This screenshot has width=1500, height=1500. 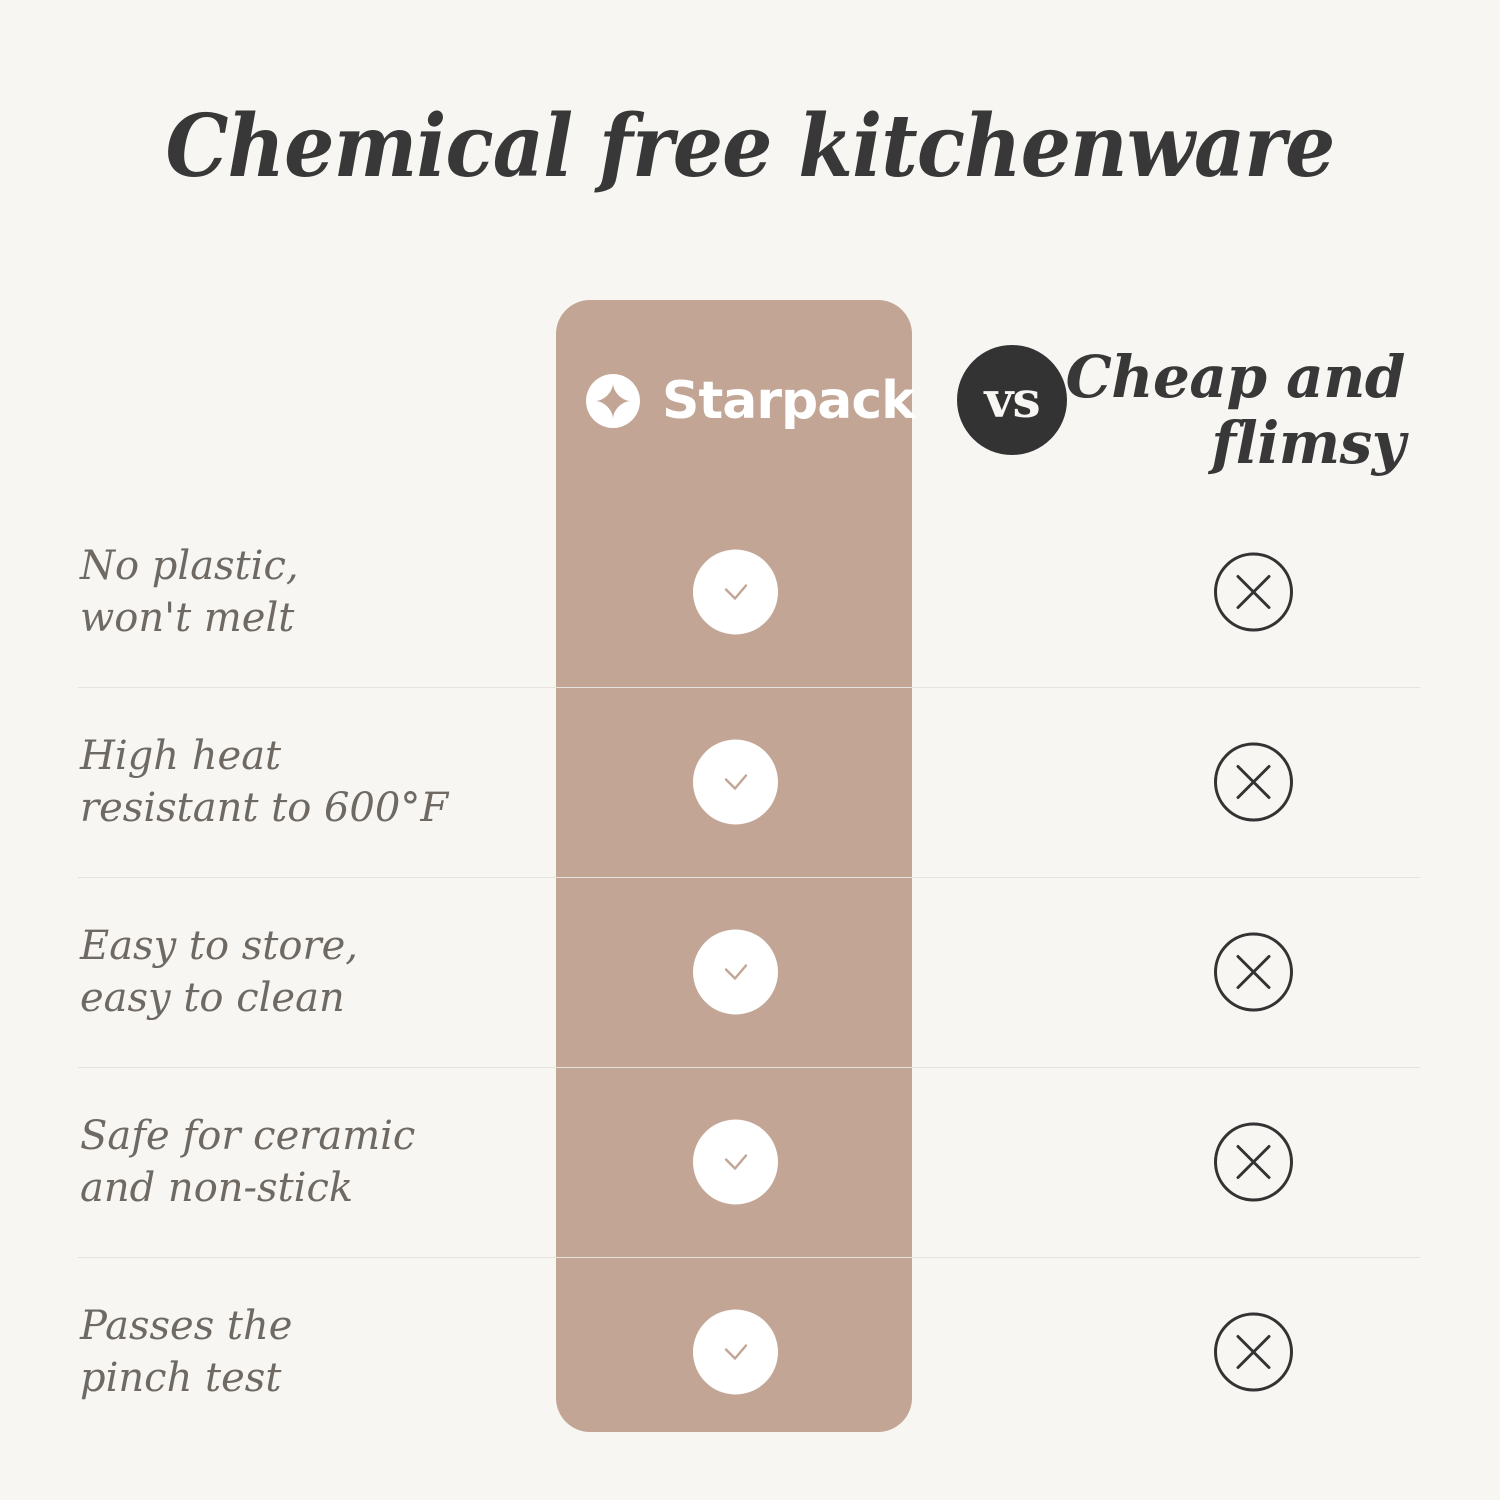 I want to click on competitor-column-title: Cheap and flimsy, so click(x=1235, y=410).